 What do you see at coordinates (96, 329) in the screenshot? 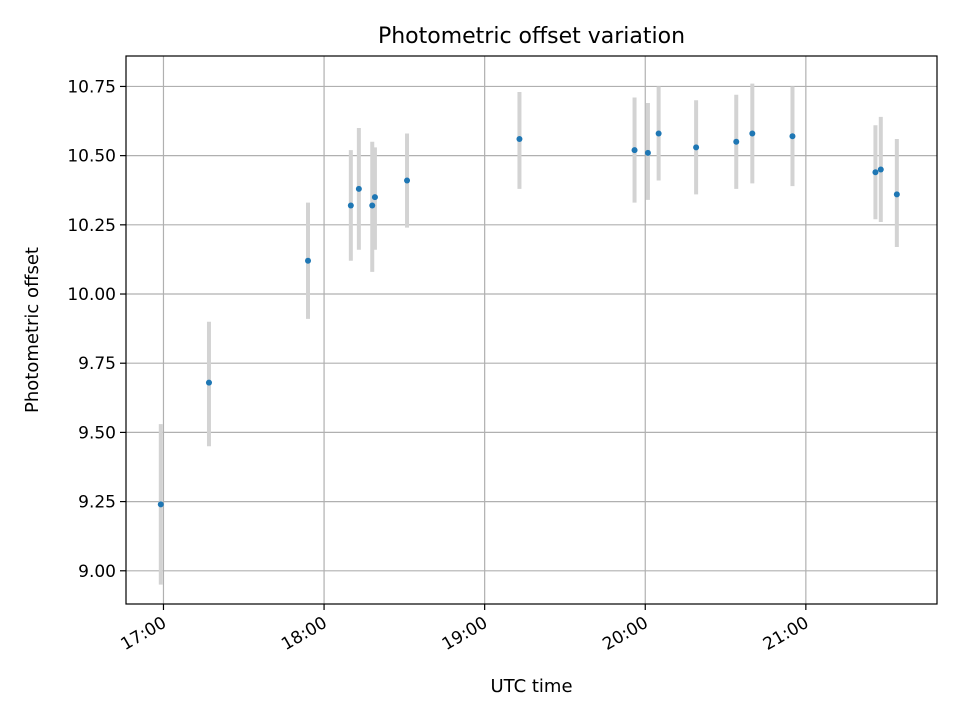
I see `y-axis-ticks: 9.00 9.25 9.50 9.75 10.00 10.25 10.50 10.75` at bounding box center [96, 329].